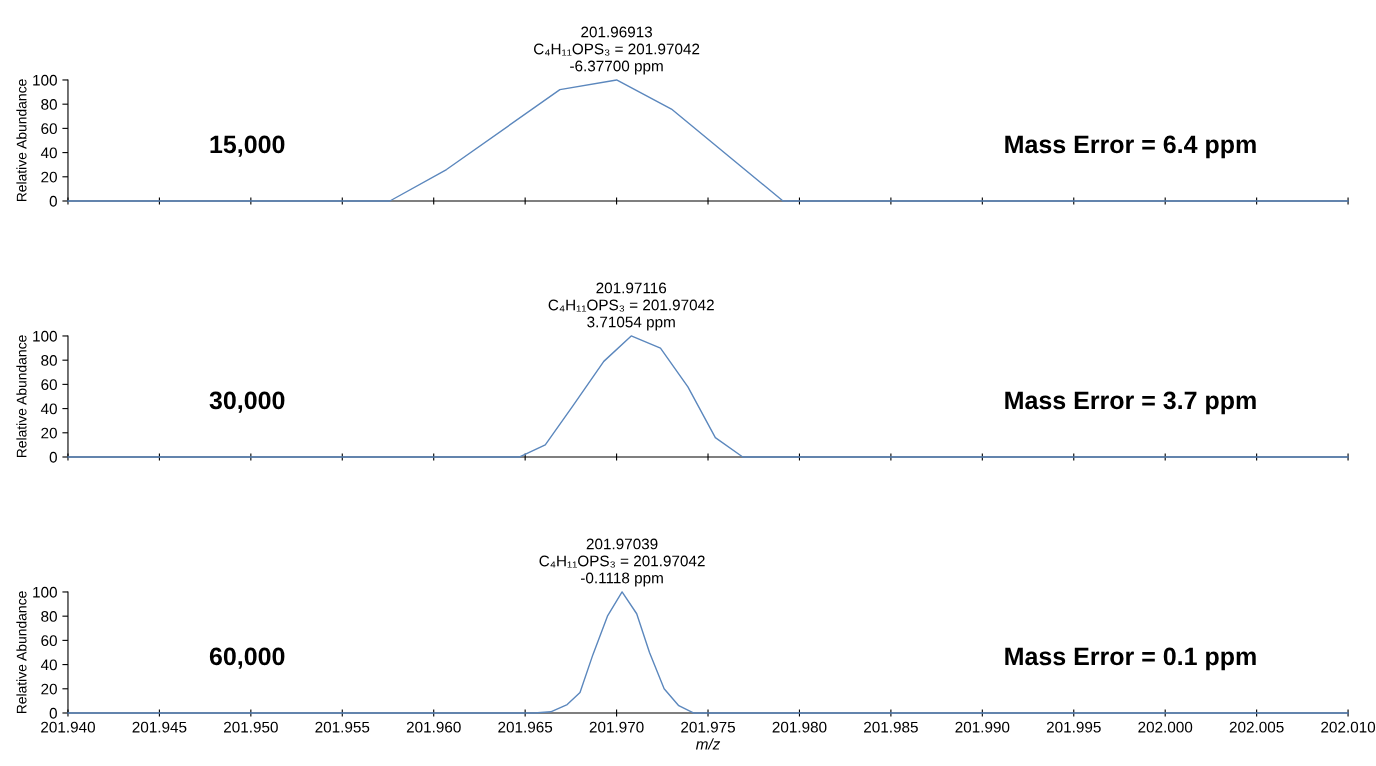  Describe the element at coordinates (68, 727) in the screenshot. I see `x-tick-label: 201.940` at that location.